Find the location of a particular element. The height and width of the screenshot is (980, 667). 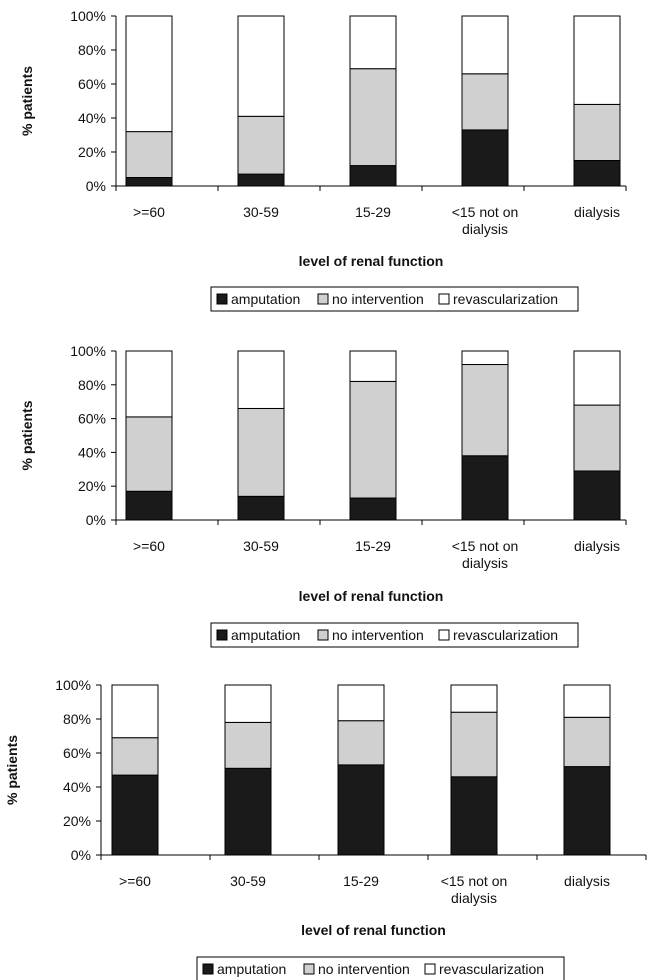

legend-swatch-no-intervention is located at coordinates (309, 969).